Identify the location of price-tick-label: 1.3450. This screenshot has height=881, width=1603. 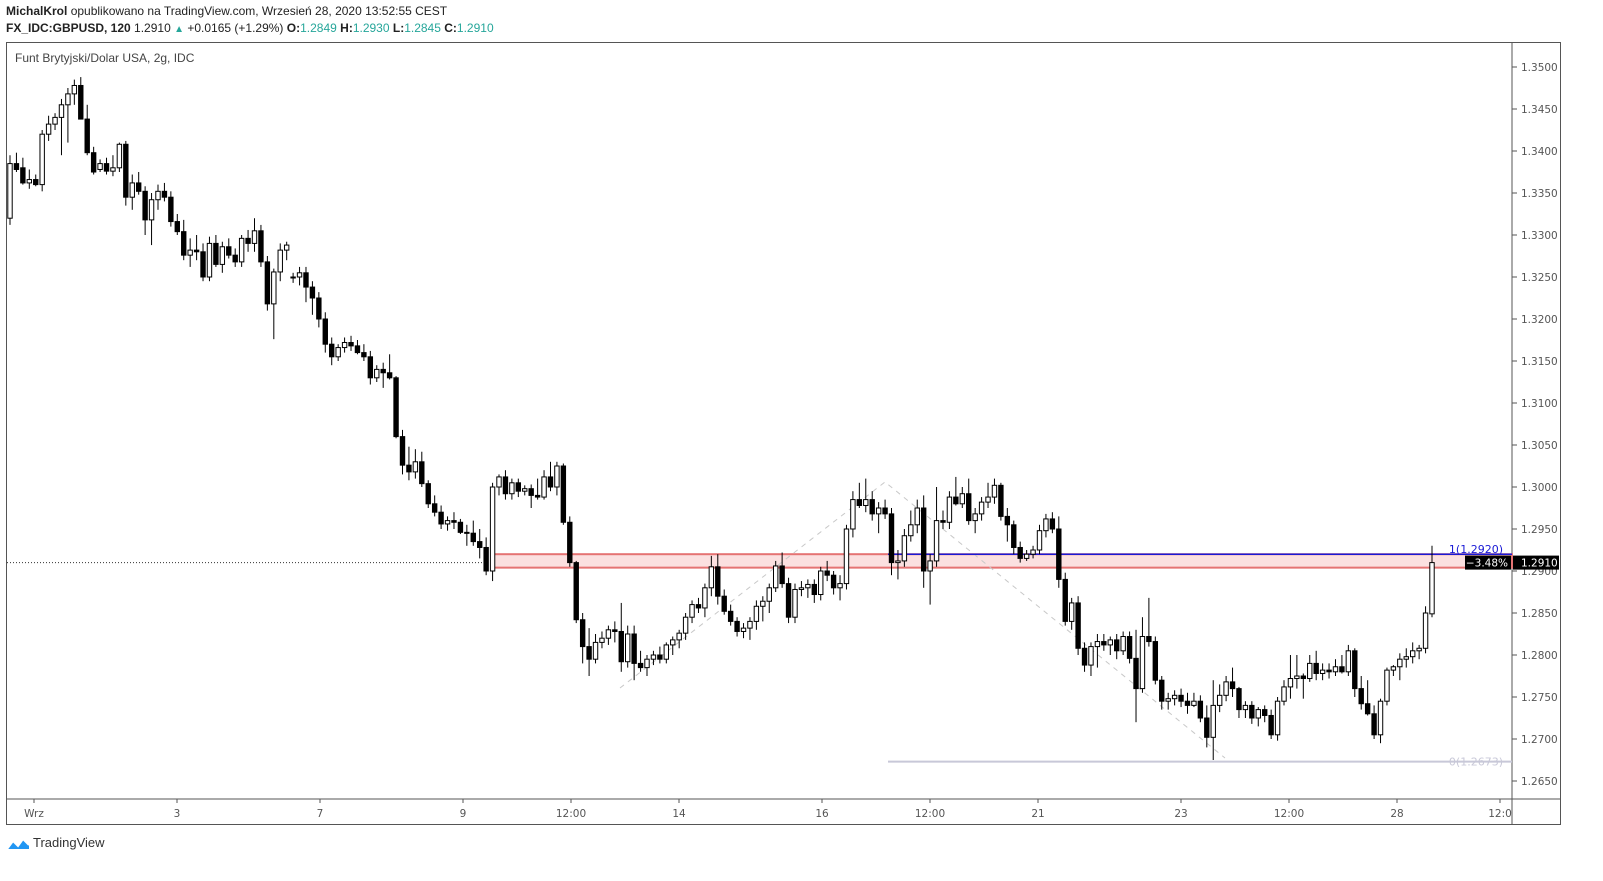
(1539, 110).